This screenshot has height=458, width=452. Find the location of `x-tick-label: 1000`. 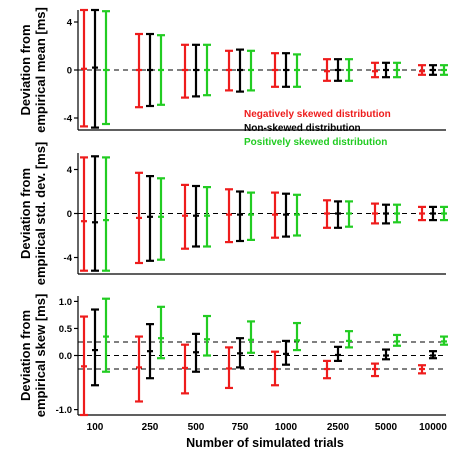

x-tick-label: 1000 is located at coordinates (286, 427).